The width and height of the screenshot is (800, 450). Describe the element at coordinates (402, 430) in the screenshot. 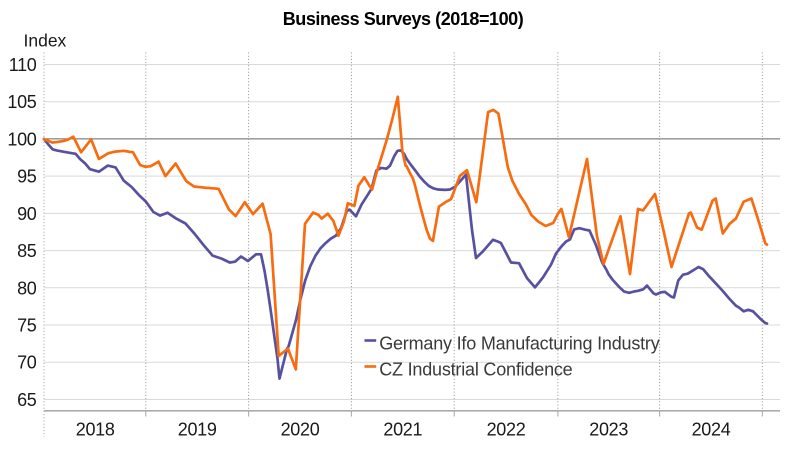

I see `svg-text: 2021` at that location.